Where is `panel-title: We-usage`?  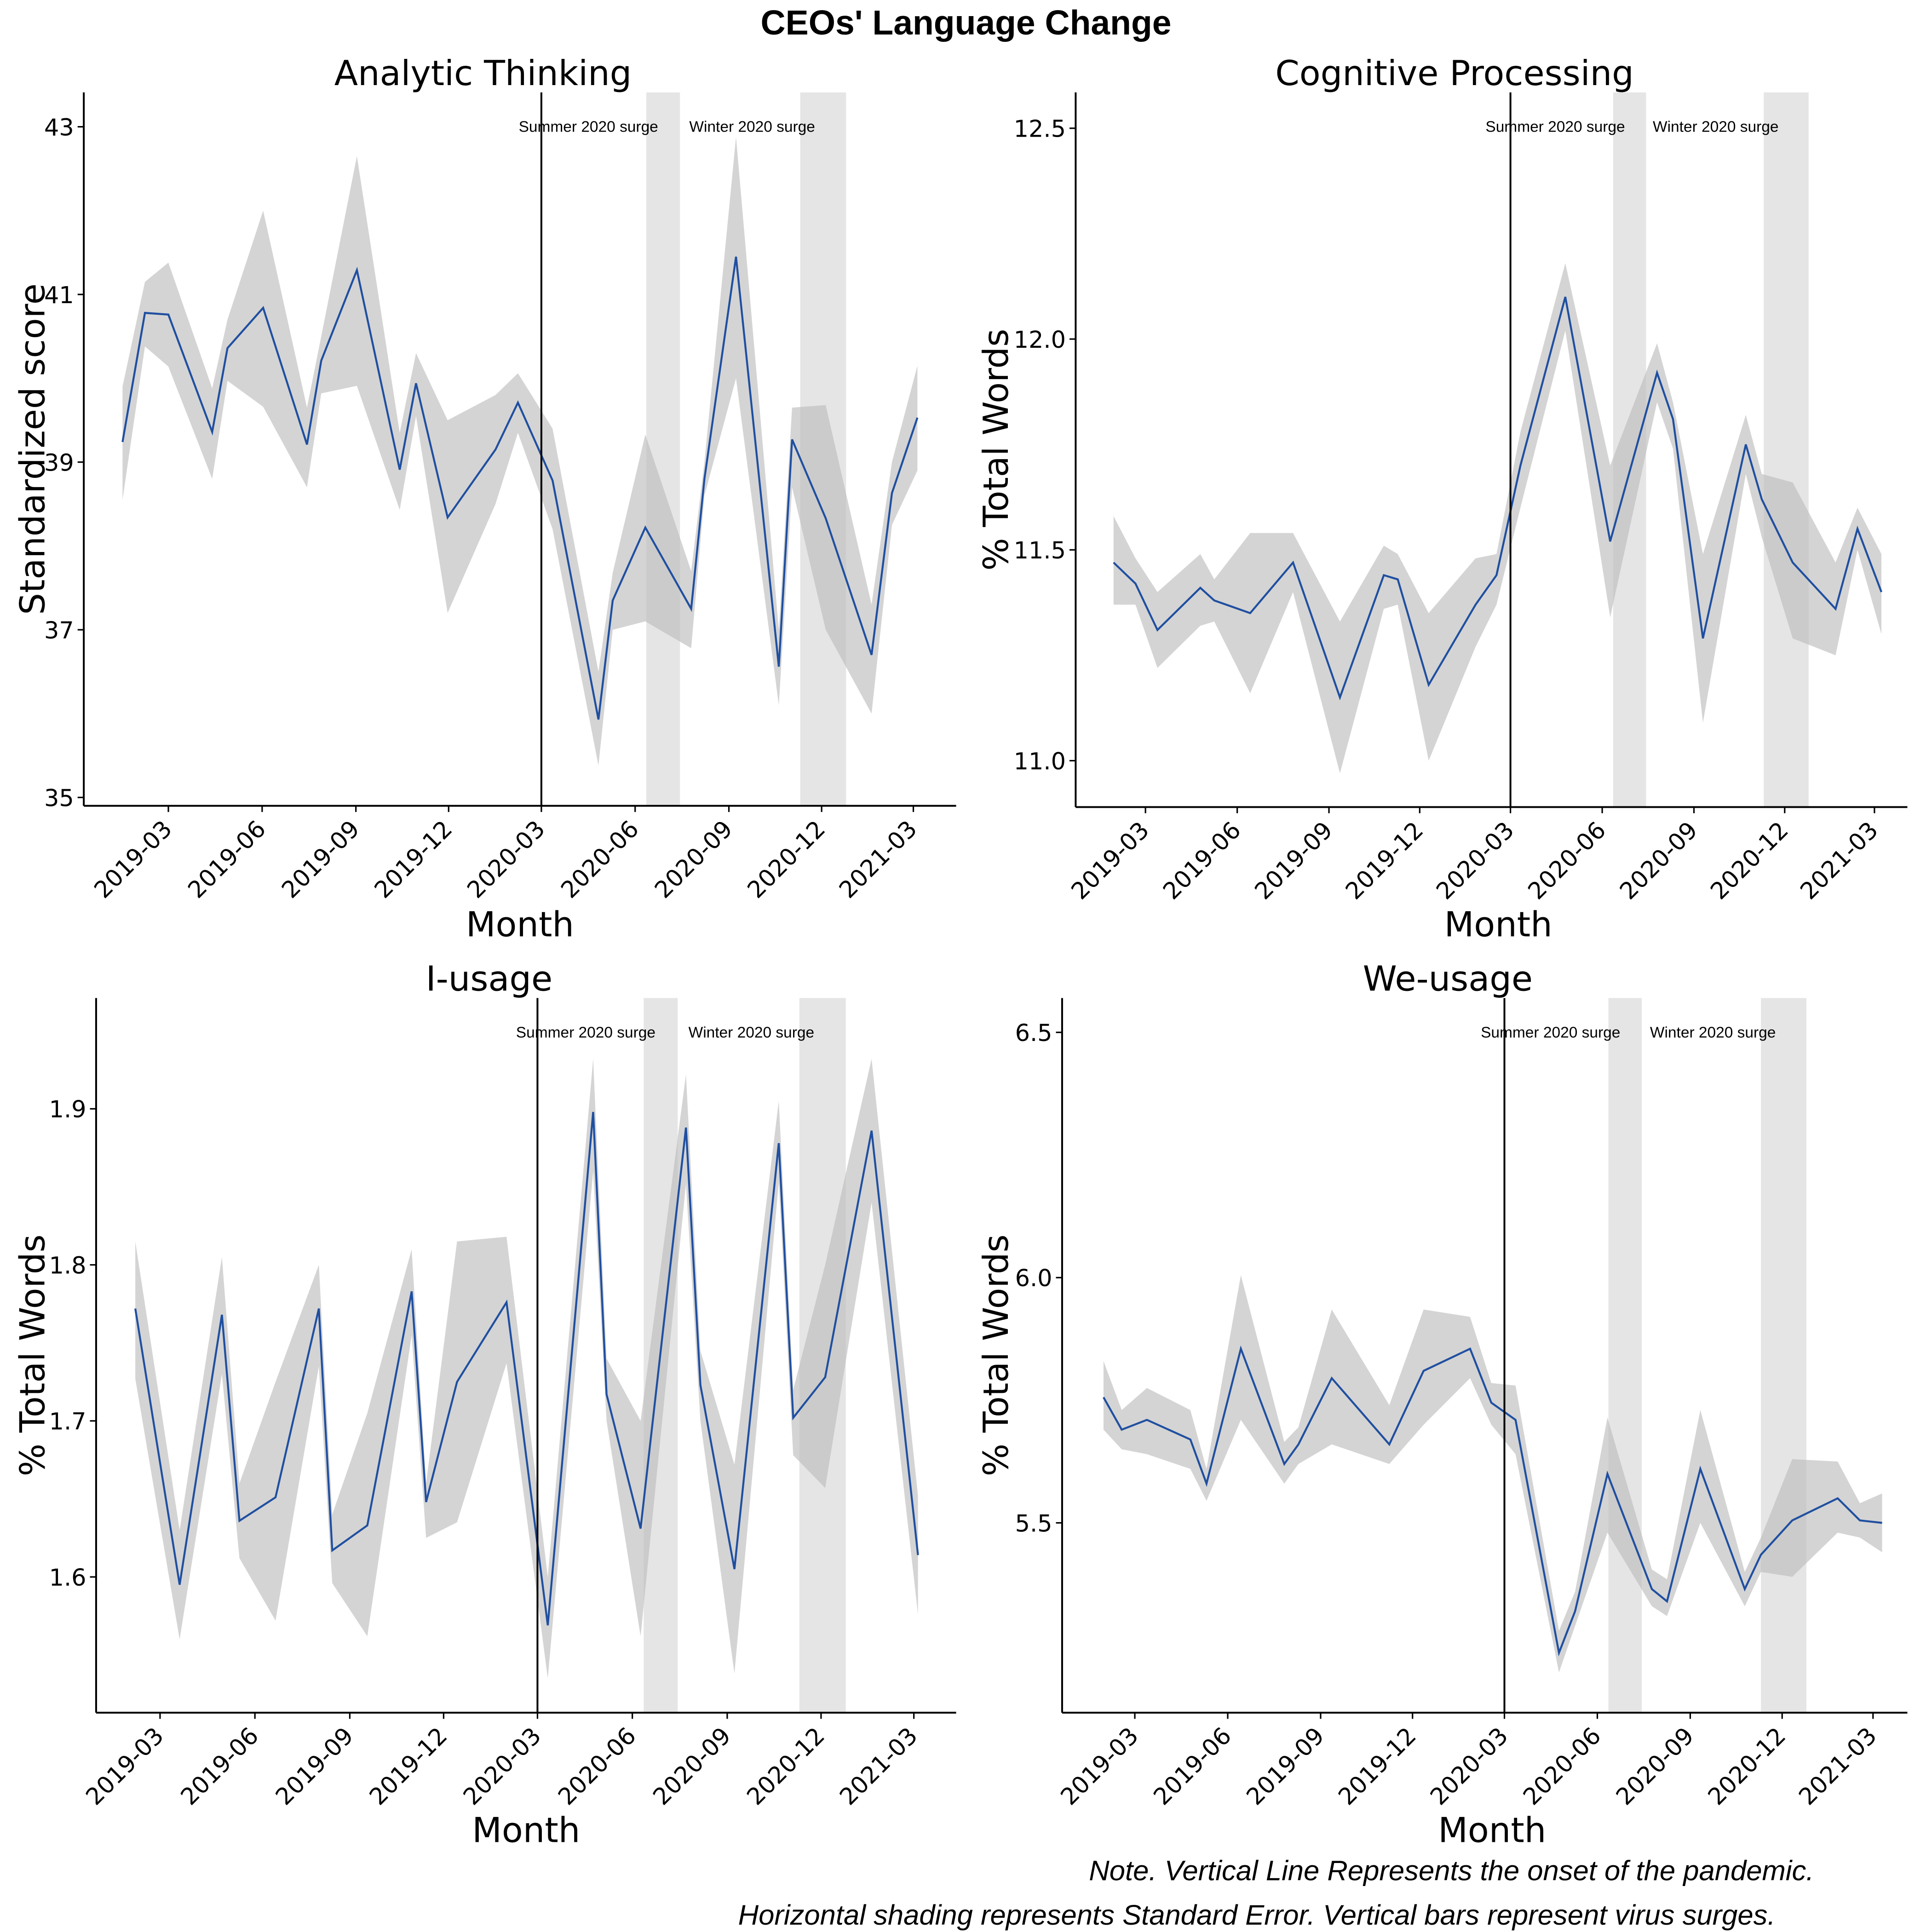 panel-title: We-usage is located at coordinates (1448, 979).